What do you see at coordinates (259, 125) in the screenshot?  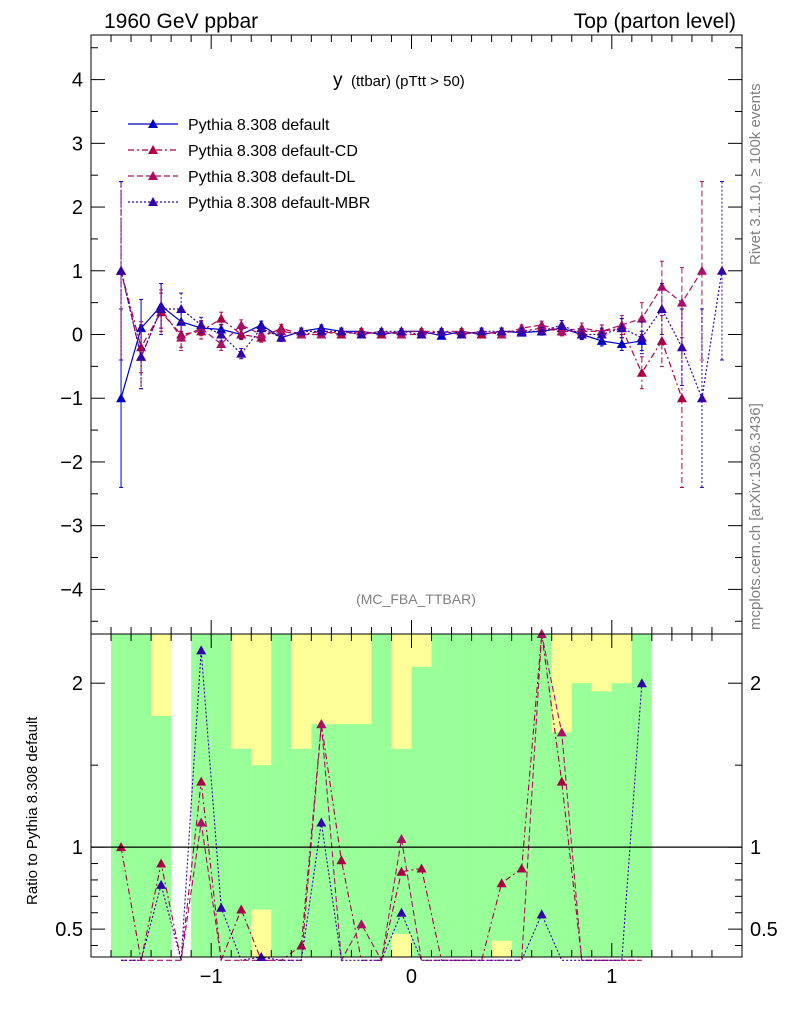 I see `legend-label: Pythia 8.308 default` at bounding box center [259, 125].